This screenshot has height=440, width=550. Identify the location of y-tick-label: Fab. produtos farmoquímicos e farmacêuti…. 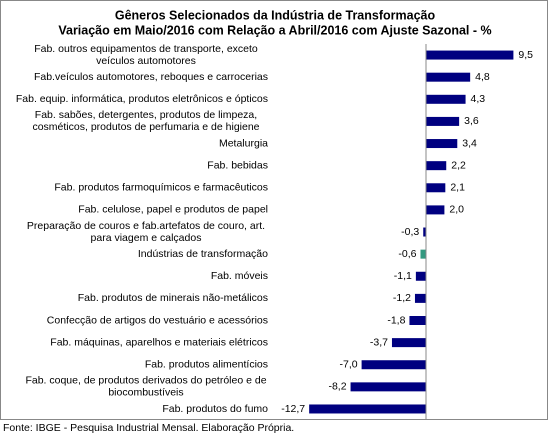
(161, 188).